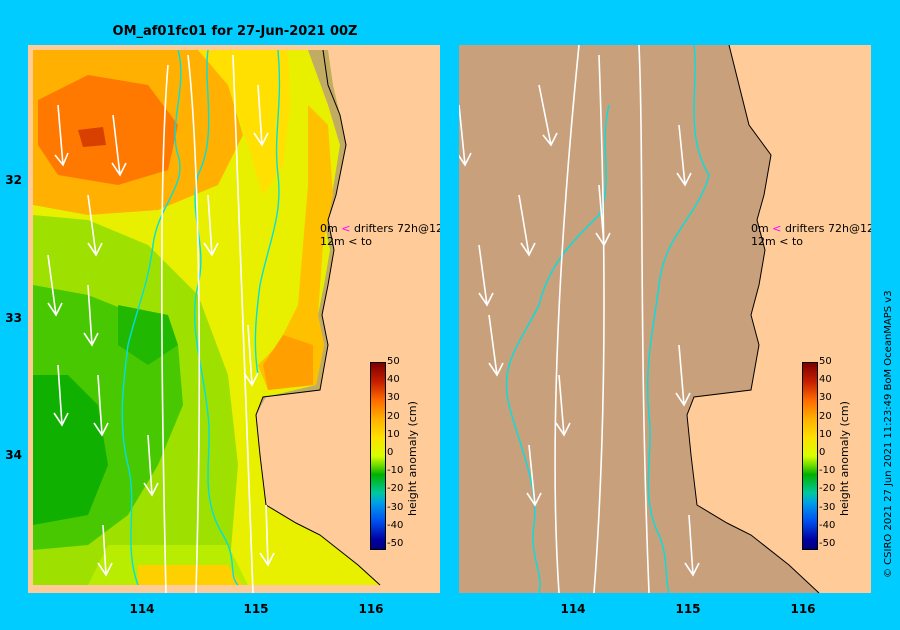  What do you see at coordinates (148, 335) in the screenshot?
I see `anomaly-green-patch` at bounding box center [148, 335].